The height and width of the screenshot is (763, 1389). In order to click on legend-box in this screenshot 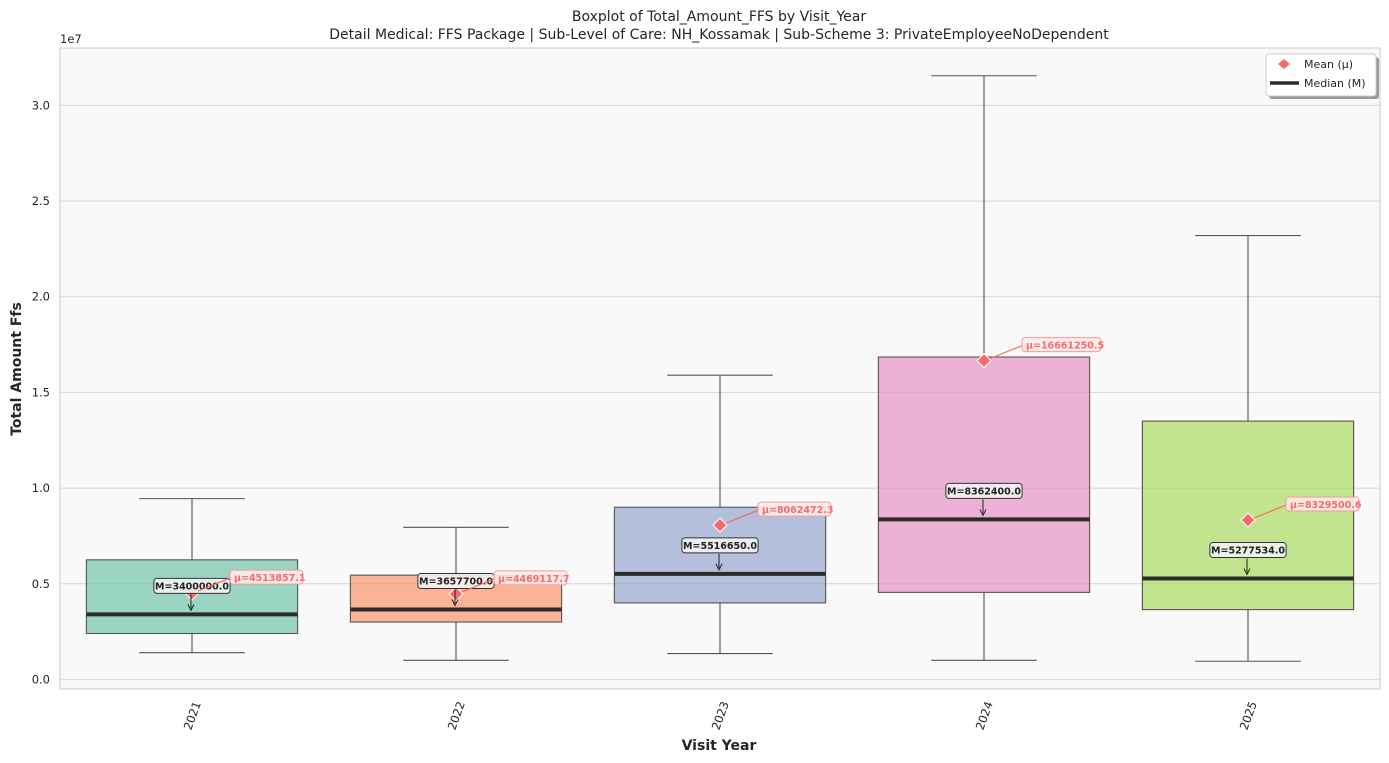, I will do `click(1321, 75)`.